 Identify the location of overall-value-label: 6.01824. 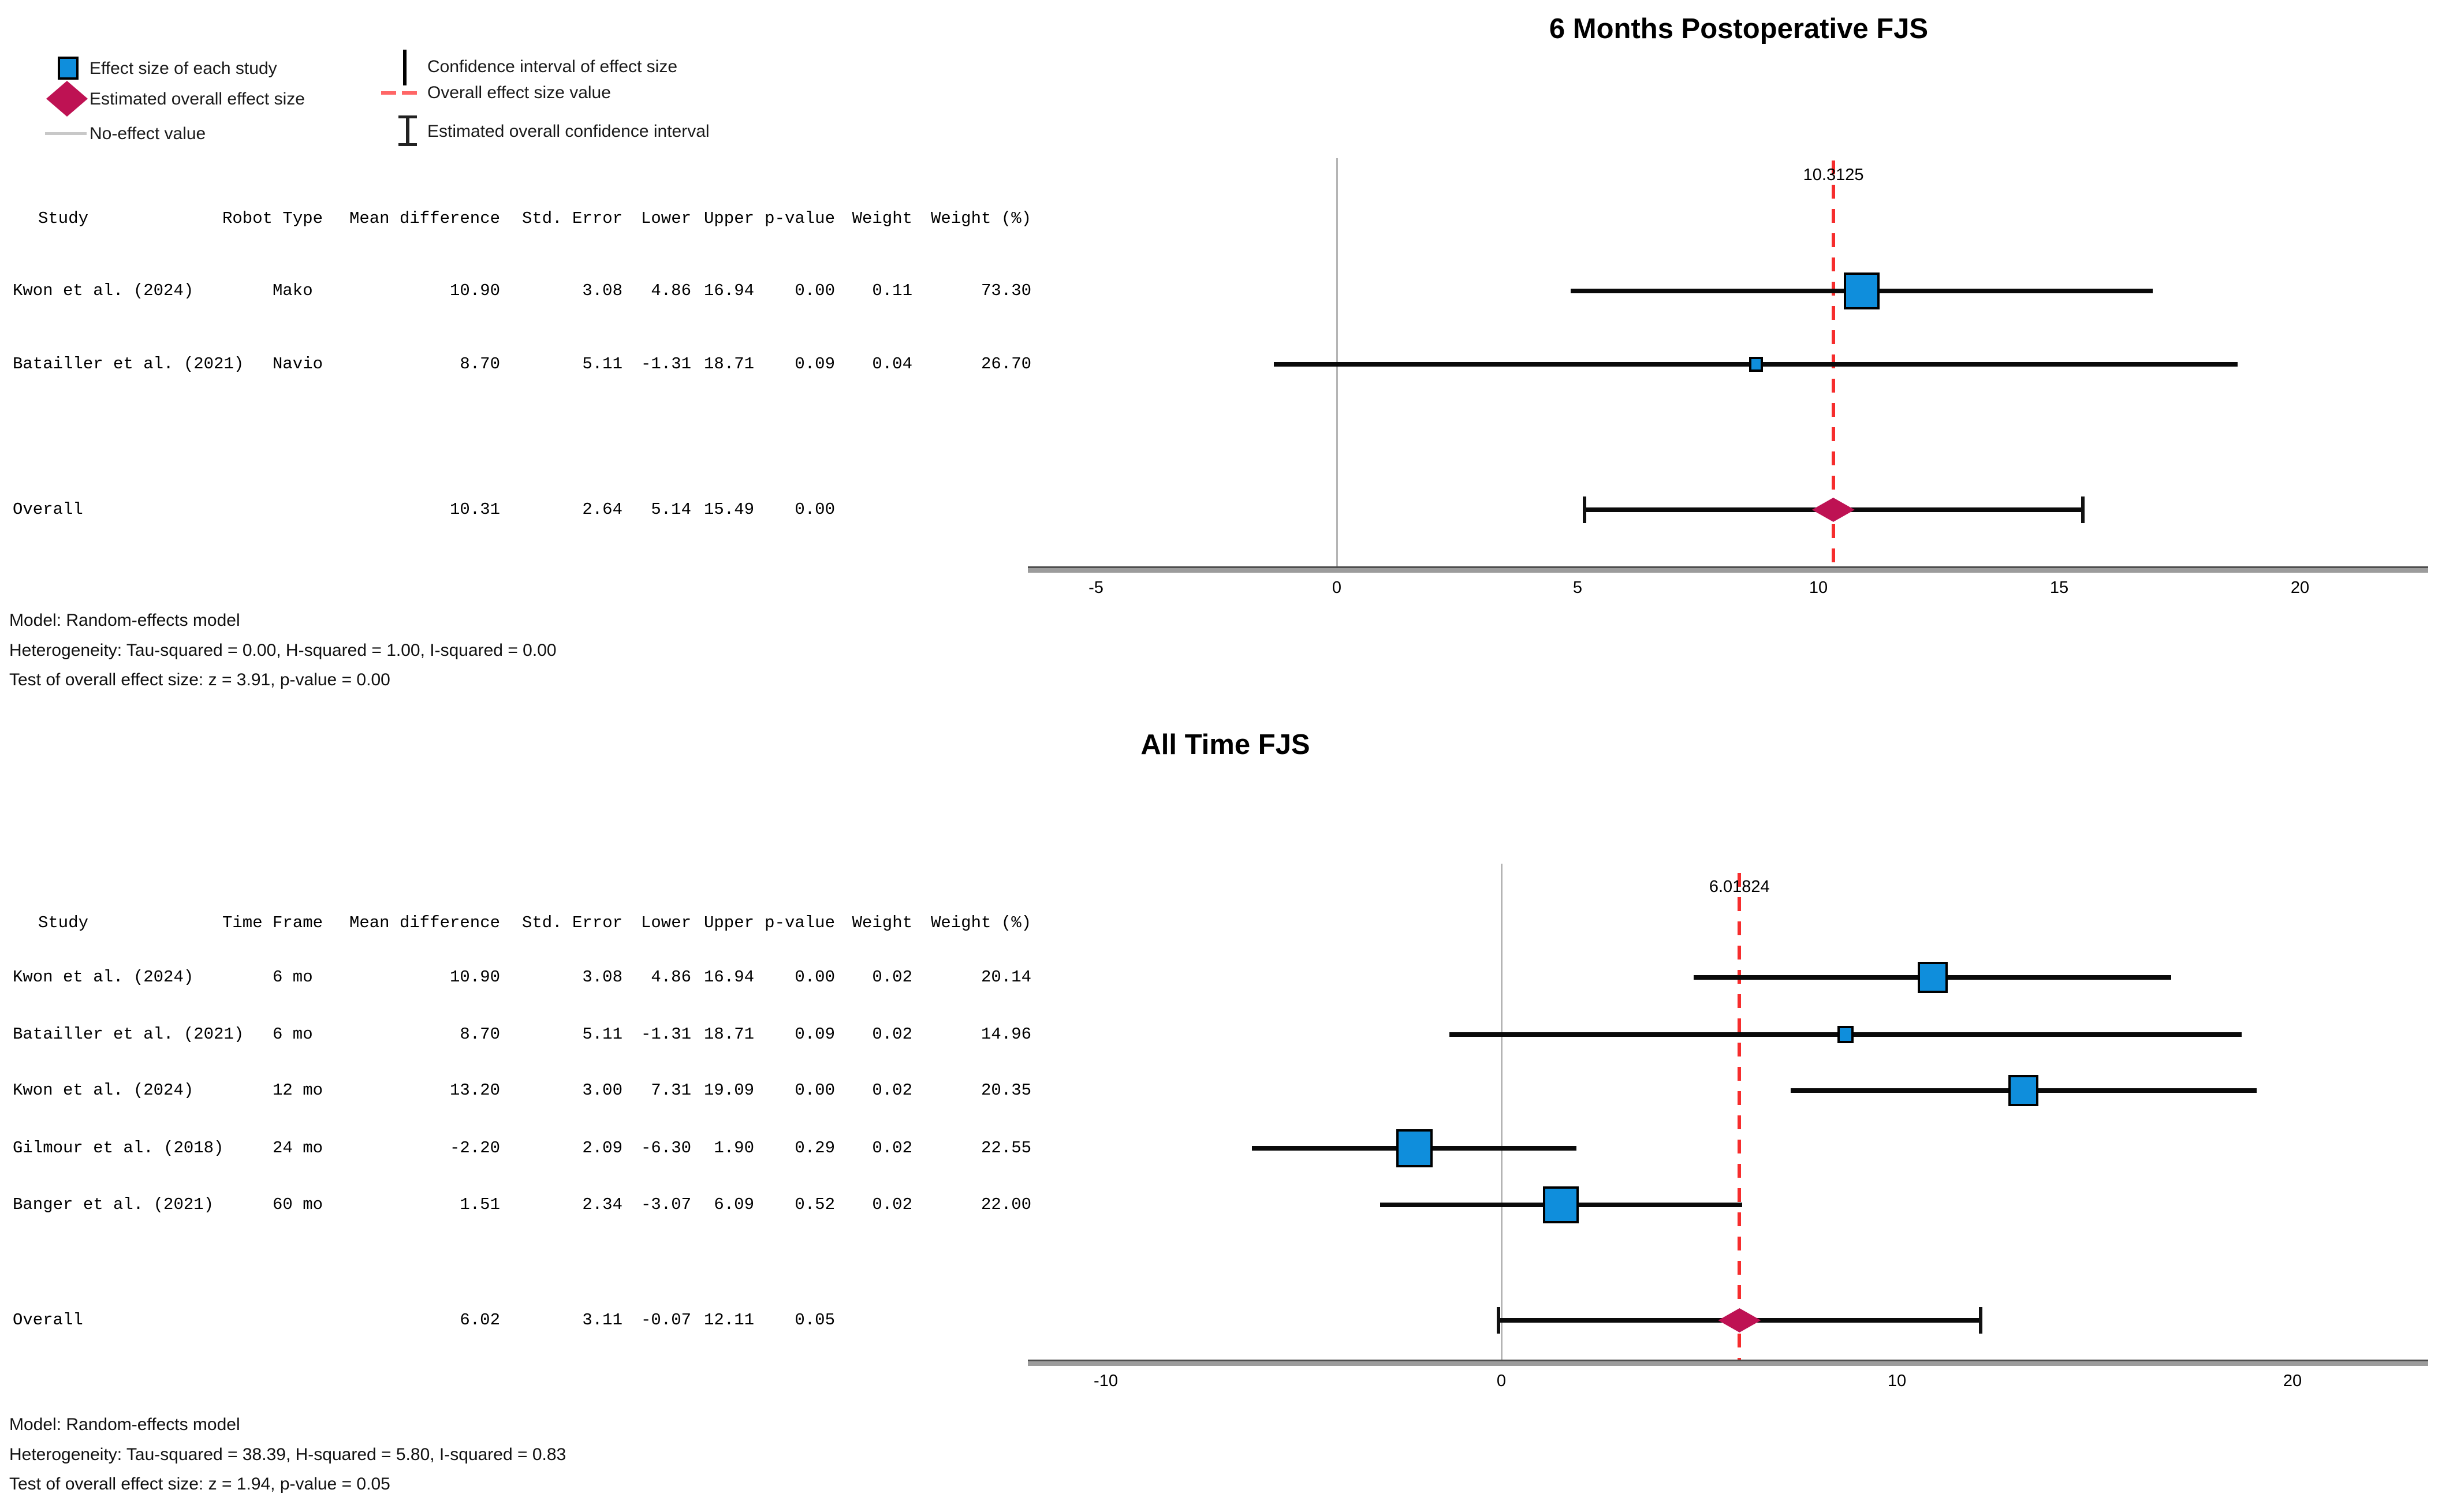
(1739, 887).